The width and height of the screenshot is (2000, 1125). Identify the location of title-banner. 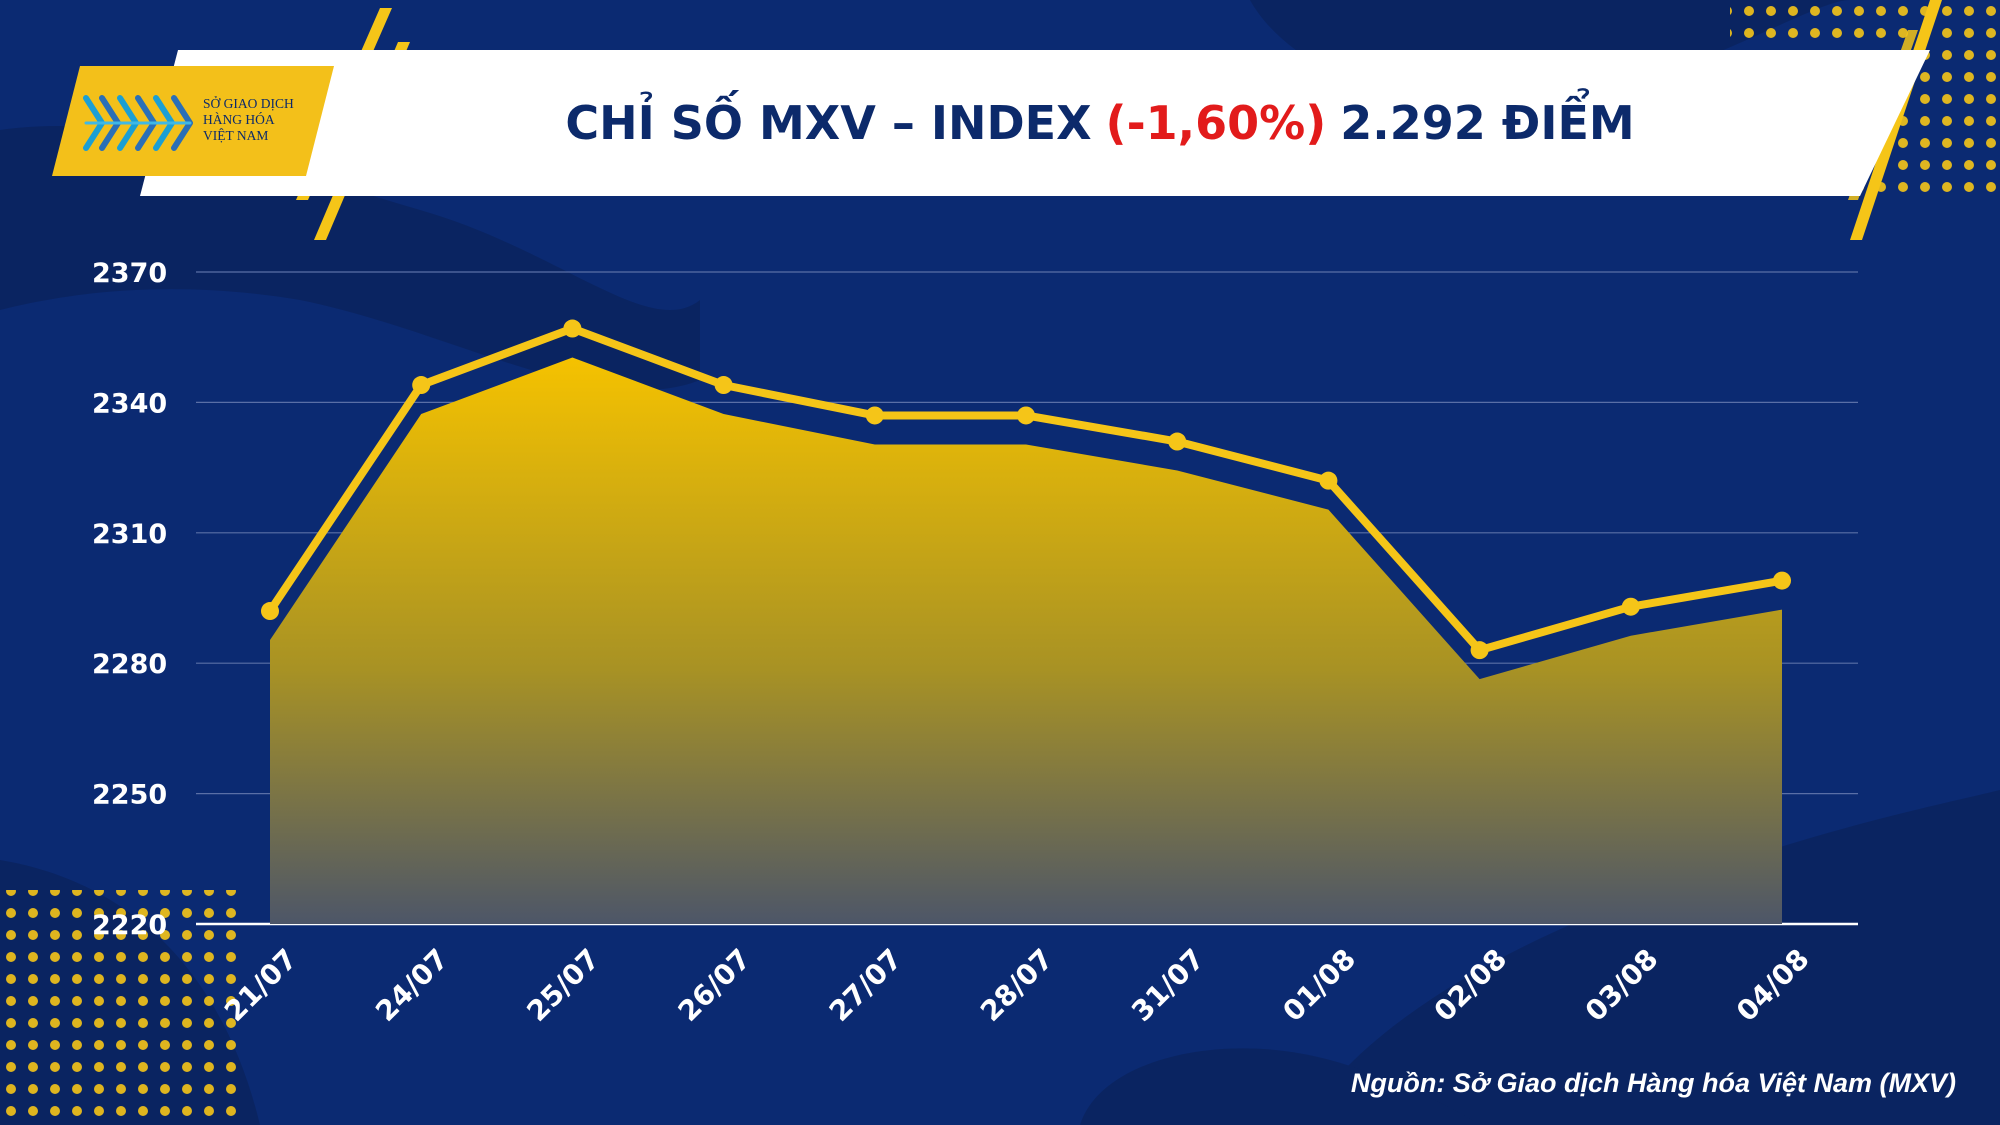
(1035, 123).